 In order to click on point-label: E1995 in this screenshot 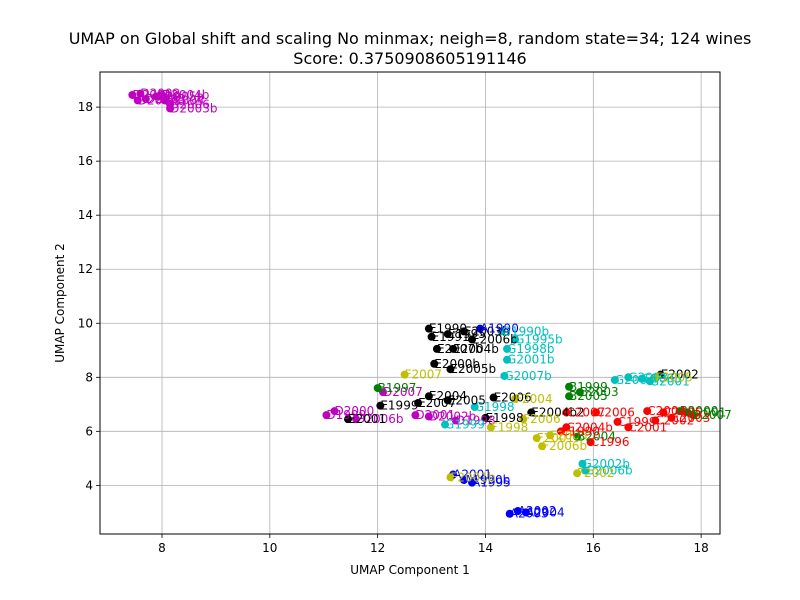, I will do `click(467, 334)`.